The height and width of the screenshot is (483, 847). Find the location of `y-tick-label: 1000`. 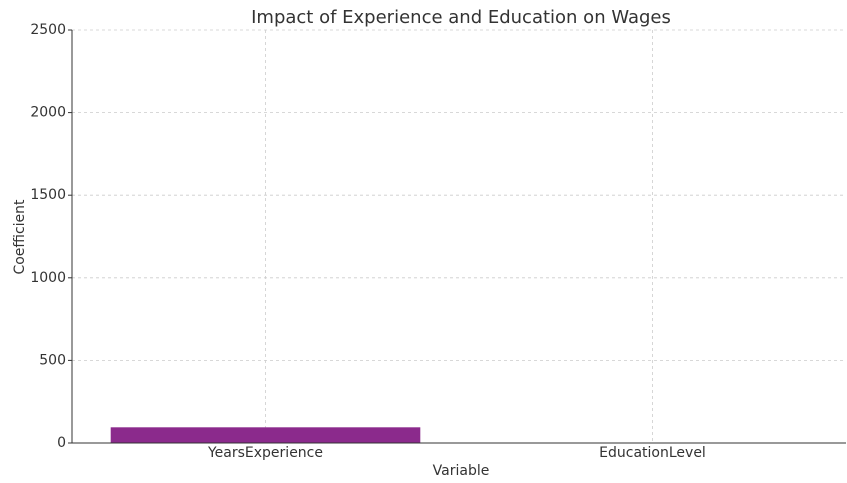

y-tick-label: 1000 is located at coordinates (48, 278).